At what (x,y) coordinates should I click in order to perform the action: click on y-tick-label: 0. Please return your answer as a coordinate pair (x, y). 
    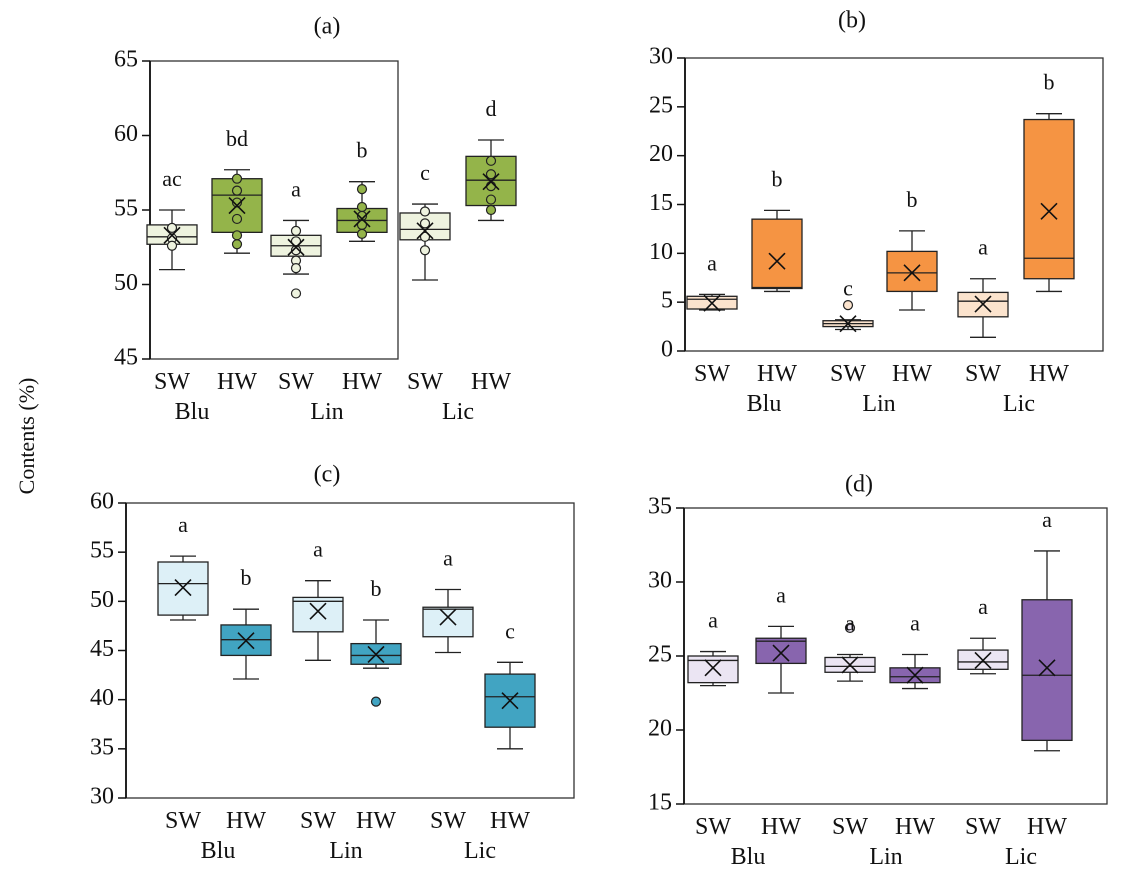
    Looking at the image, I should click on (667, 350).